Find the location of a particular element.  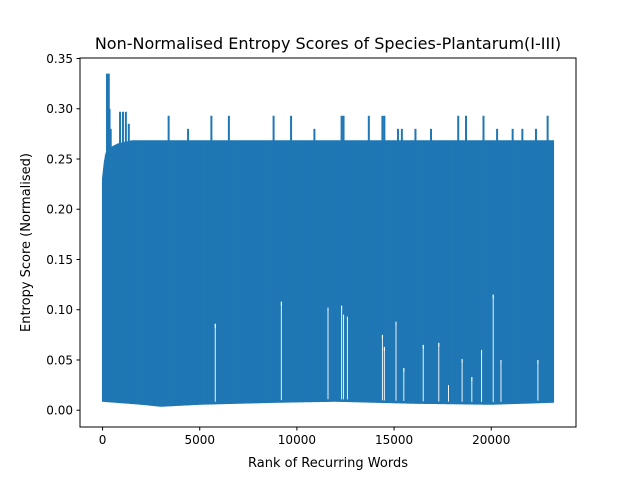

y-tick-label: 0.35 is located at coordinates (59, 59).